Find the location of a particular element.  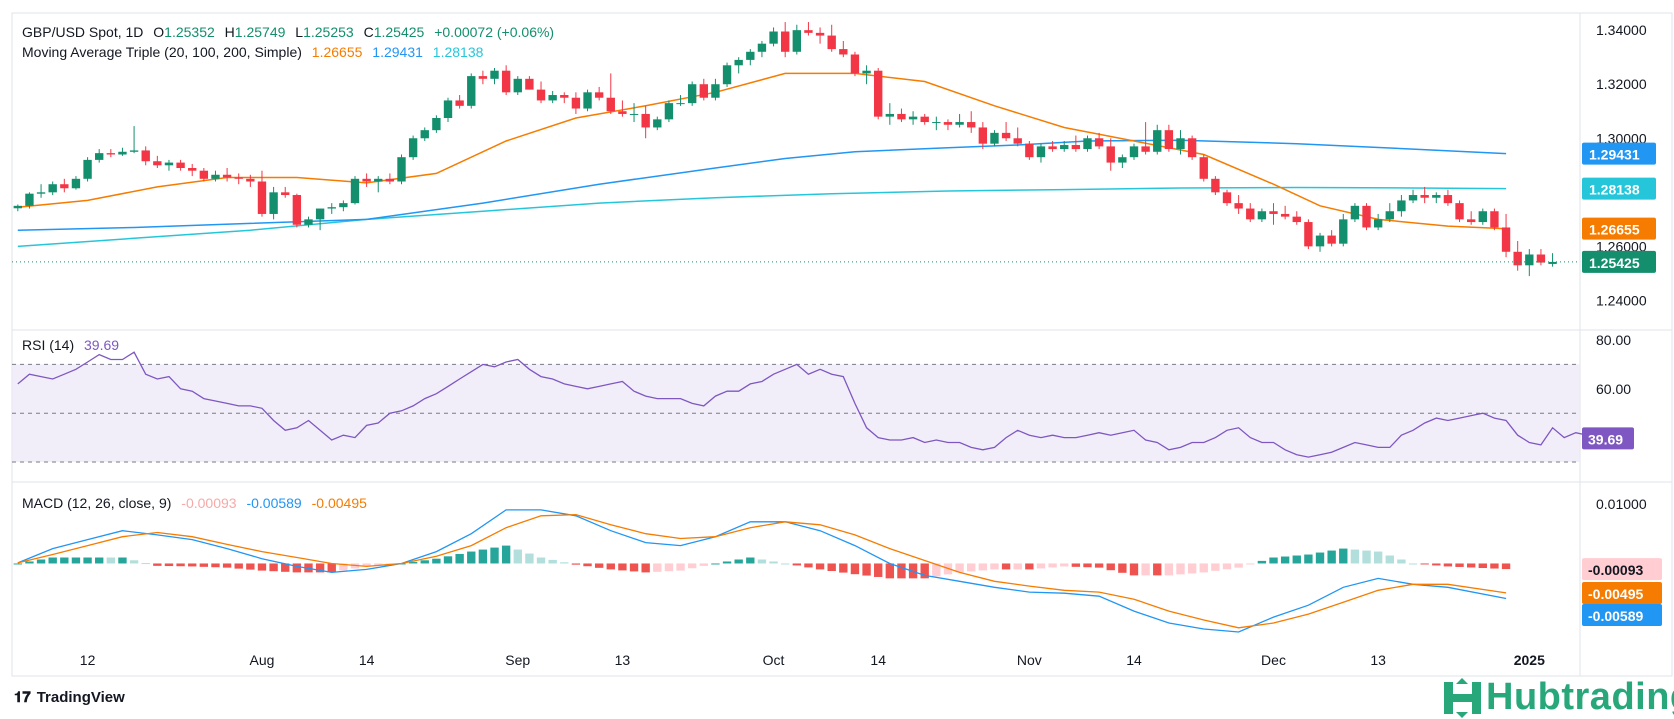

macd-hist-value: -0.00093 is located at coordinates (209, 503).